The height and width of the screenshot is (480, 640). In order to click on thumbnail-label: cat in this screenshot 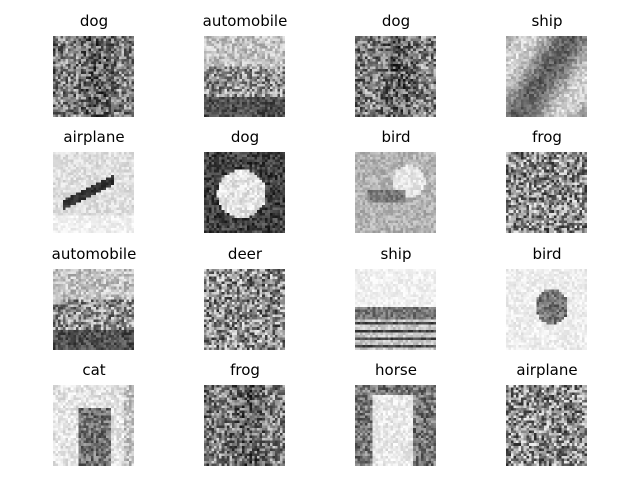, I will do `click(94, 370)`.